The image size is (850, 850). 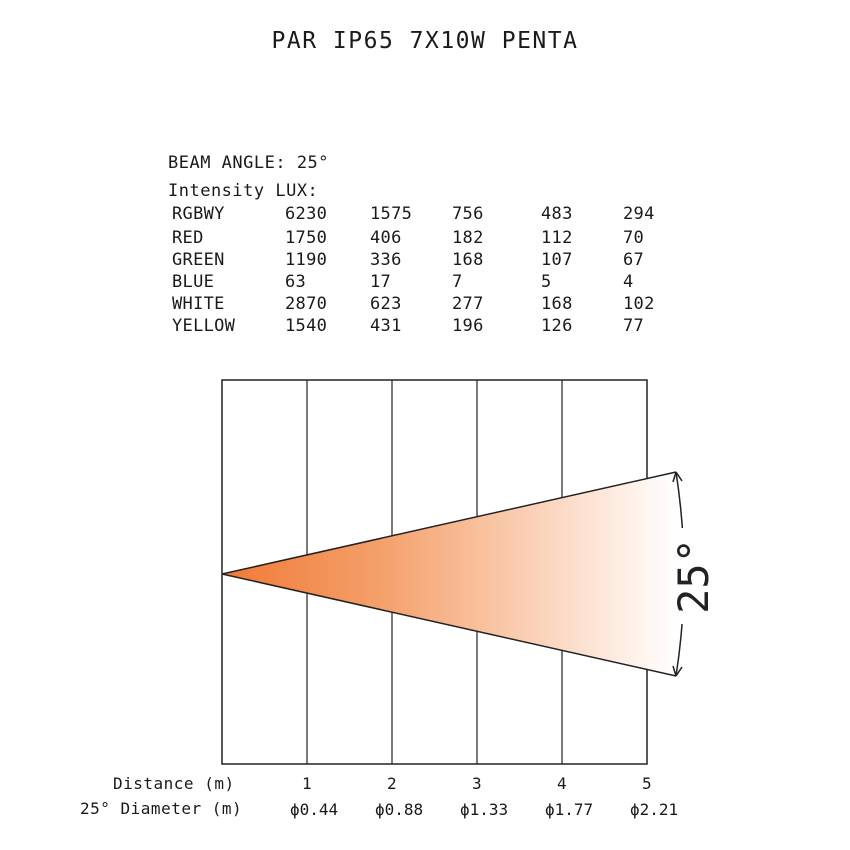 I want to click on table-cell: 277, so click(x=468, y=304).